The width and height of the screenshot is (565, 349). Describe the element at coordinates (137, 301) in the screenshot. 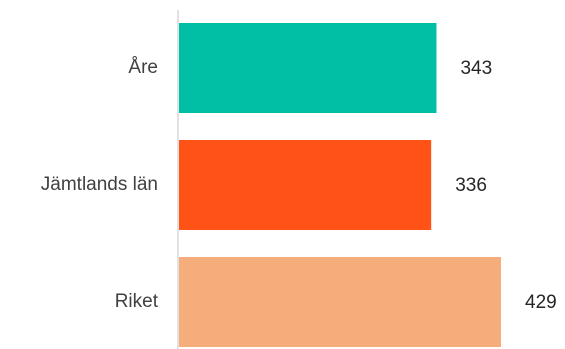

I see `category-label: Riket` at that location.